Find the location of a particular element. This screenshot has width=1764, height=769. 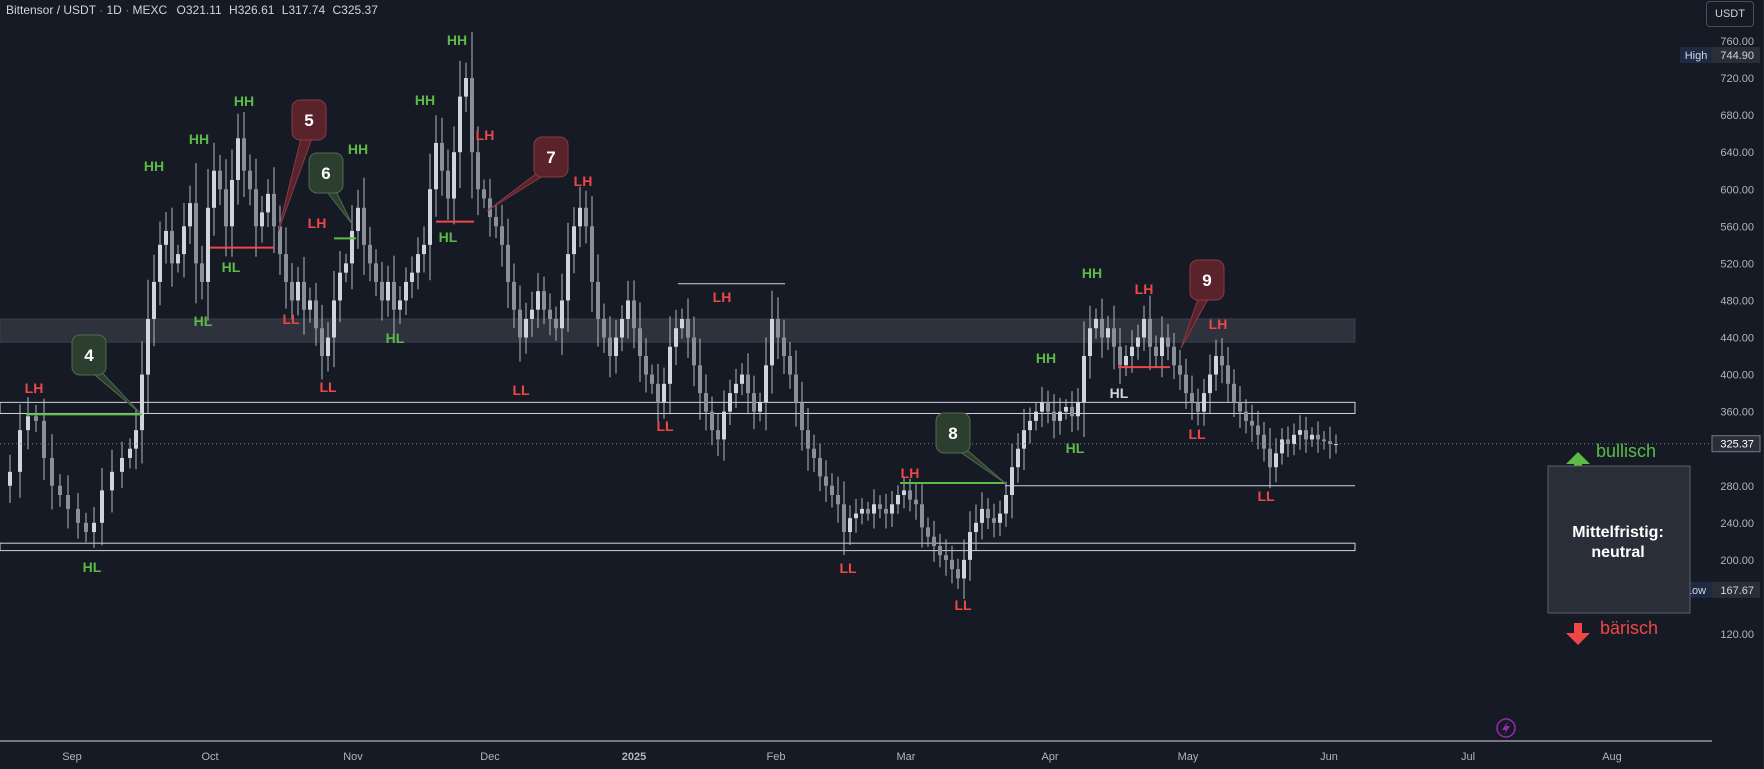

structure-label: LL is located at coordinates (328, 387).